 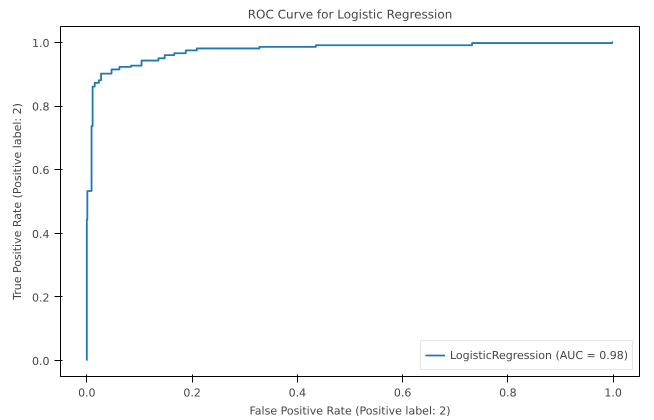 What do you see at coordinates (17, 202) in the screenshot?
I see `y-axis-title: True Positive Rate (Positive label: 2)` at bounding box center [17, 202].